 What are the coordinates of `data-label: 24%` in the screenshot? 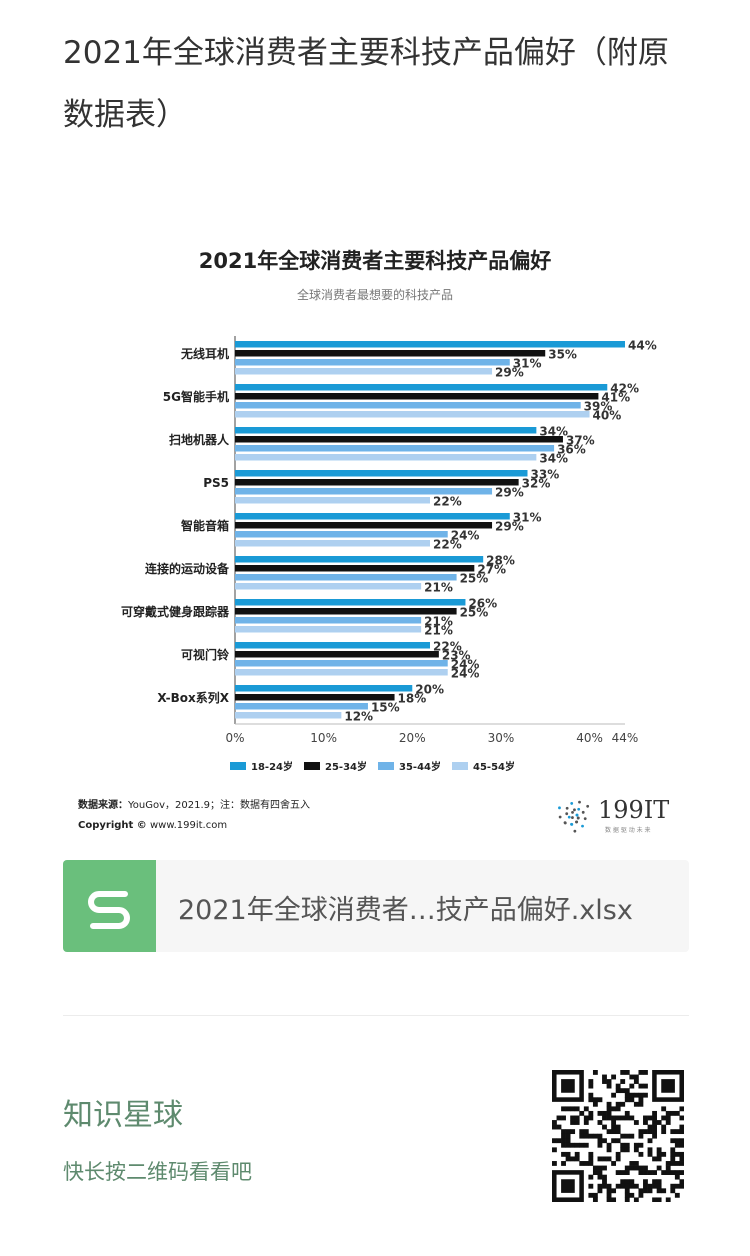 It's located at (465, 665).